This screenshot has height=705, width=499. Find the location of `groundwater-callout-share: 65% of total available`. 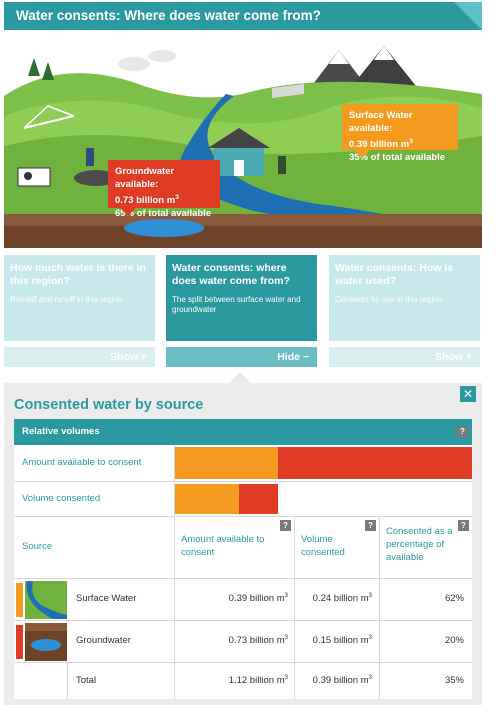

groundwater-callout-share: 65% of total available is located at coordinates (163, 214).